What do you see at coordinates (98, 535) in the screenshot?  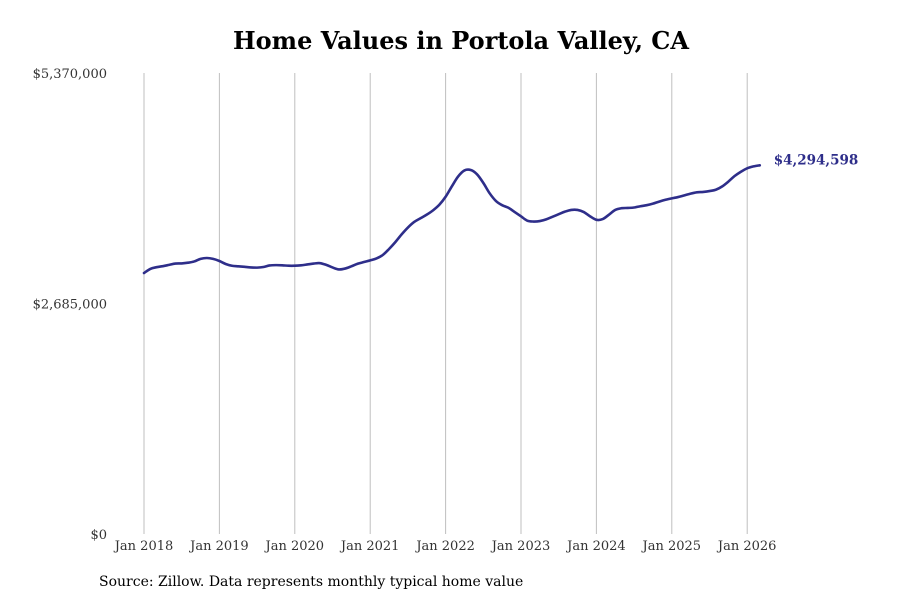 I see `y-tick-label: $0` at bounding box center [98, 535].